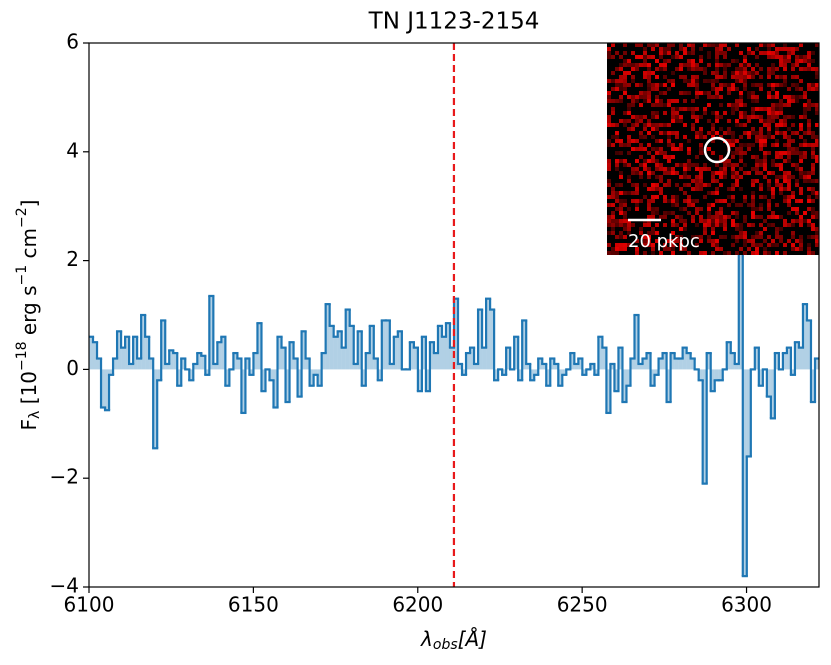  What do you see at coordinates (453, 640) in the screenshot?
I see `x-axis-label: λobs[Å]` at bounding box center [453, 640].